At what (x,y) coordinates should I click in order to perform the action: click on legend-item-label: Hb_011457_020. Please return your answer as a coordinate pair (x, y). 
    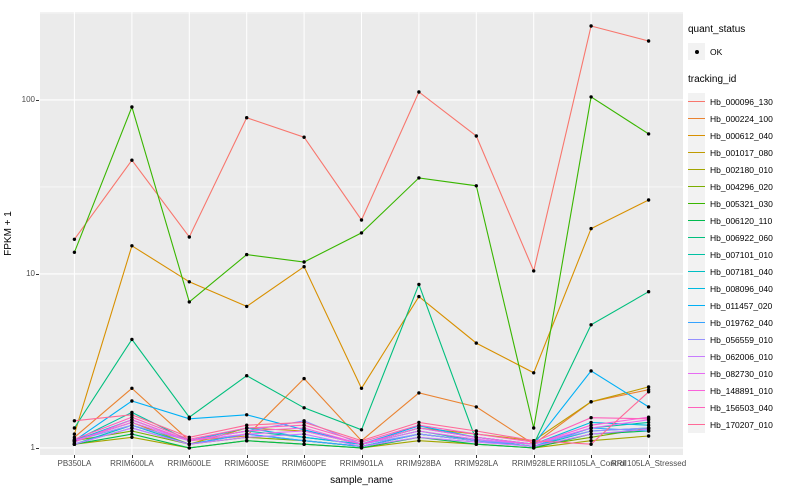
    Looking at the image, I should click on (741, 305).